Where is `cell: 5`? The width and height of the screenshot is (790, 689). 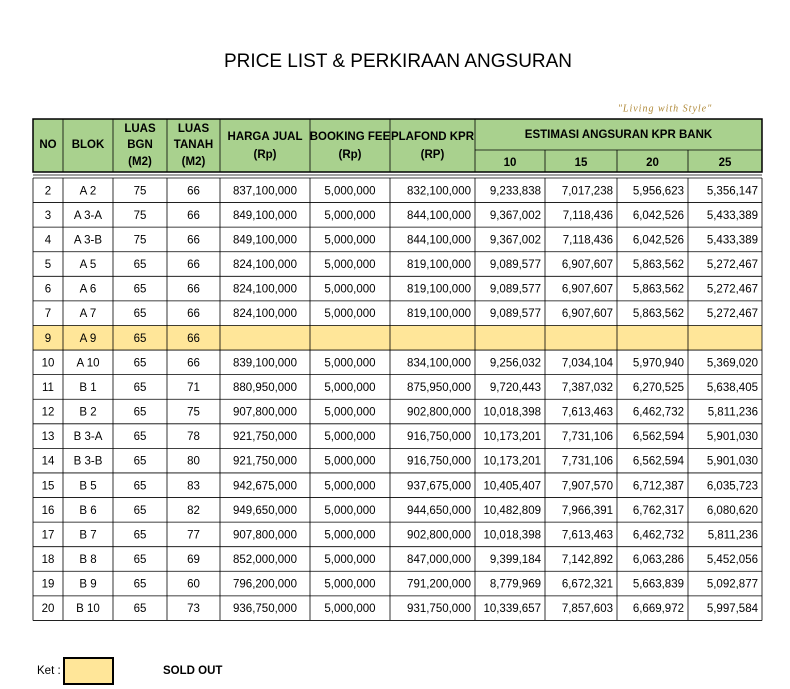
cell: 5 is located at coordinates (48, 265).